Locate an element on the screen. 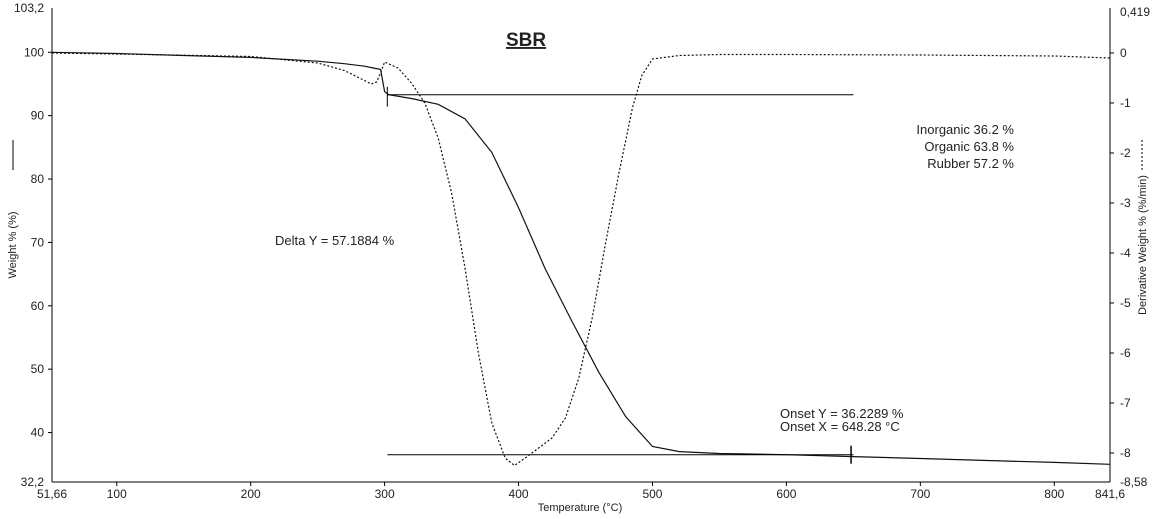 Image resolution: width=1157 pixels, height=519 pixels. rubber-label: Rubber 57.2 % is located at coordinates (970, 163).